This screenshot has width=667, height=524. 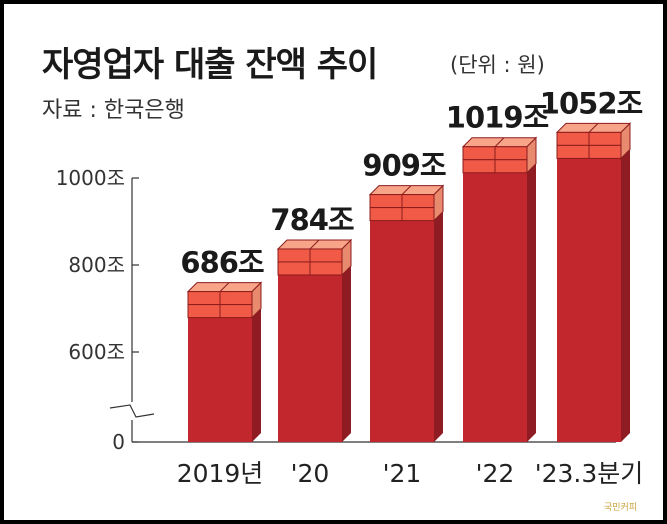 What do you see at coordinates (209, 65) in the screenshot?
I see `chart-title: 자영업자 대출 잔액 추이` at bounding box center [209, 65].